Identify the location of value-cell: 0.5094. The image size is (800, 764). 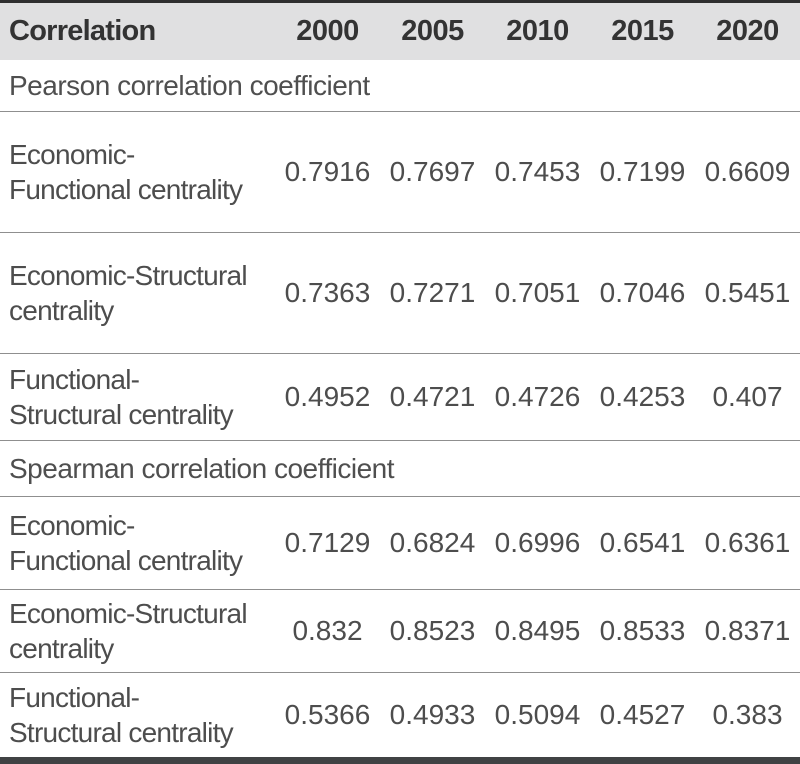
(537, 714).